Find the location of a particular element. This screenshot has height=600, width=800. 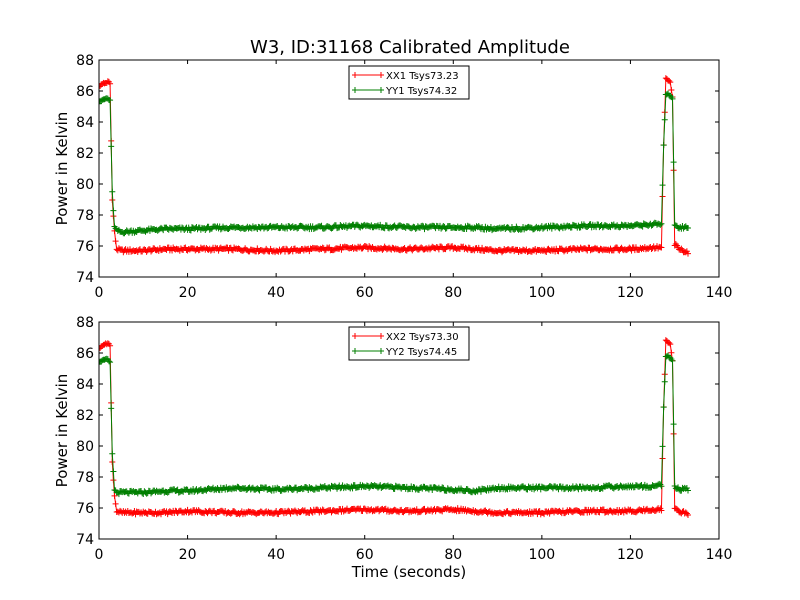

legend: XX1 Tsys73.23 YY1 Tsys74.32 is located at coordinates (409, 82).